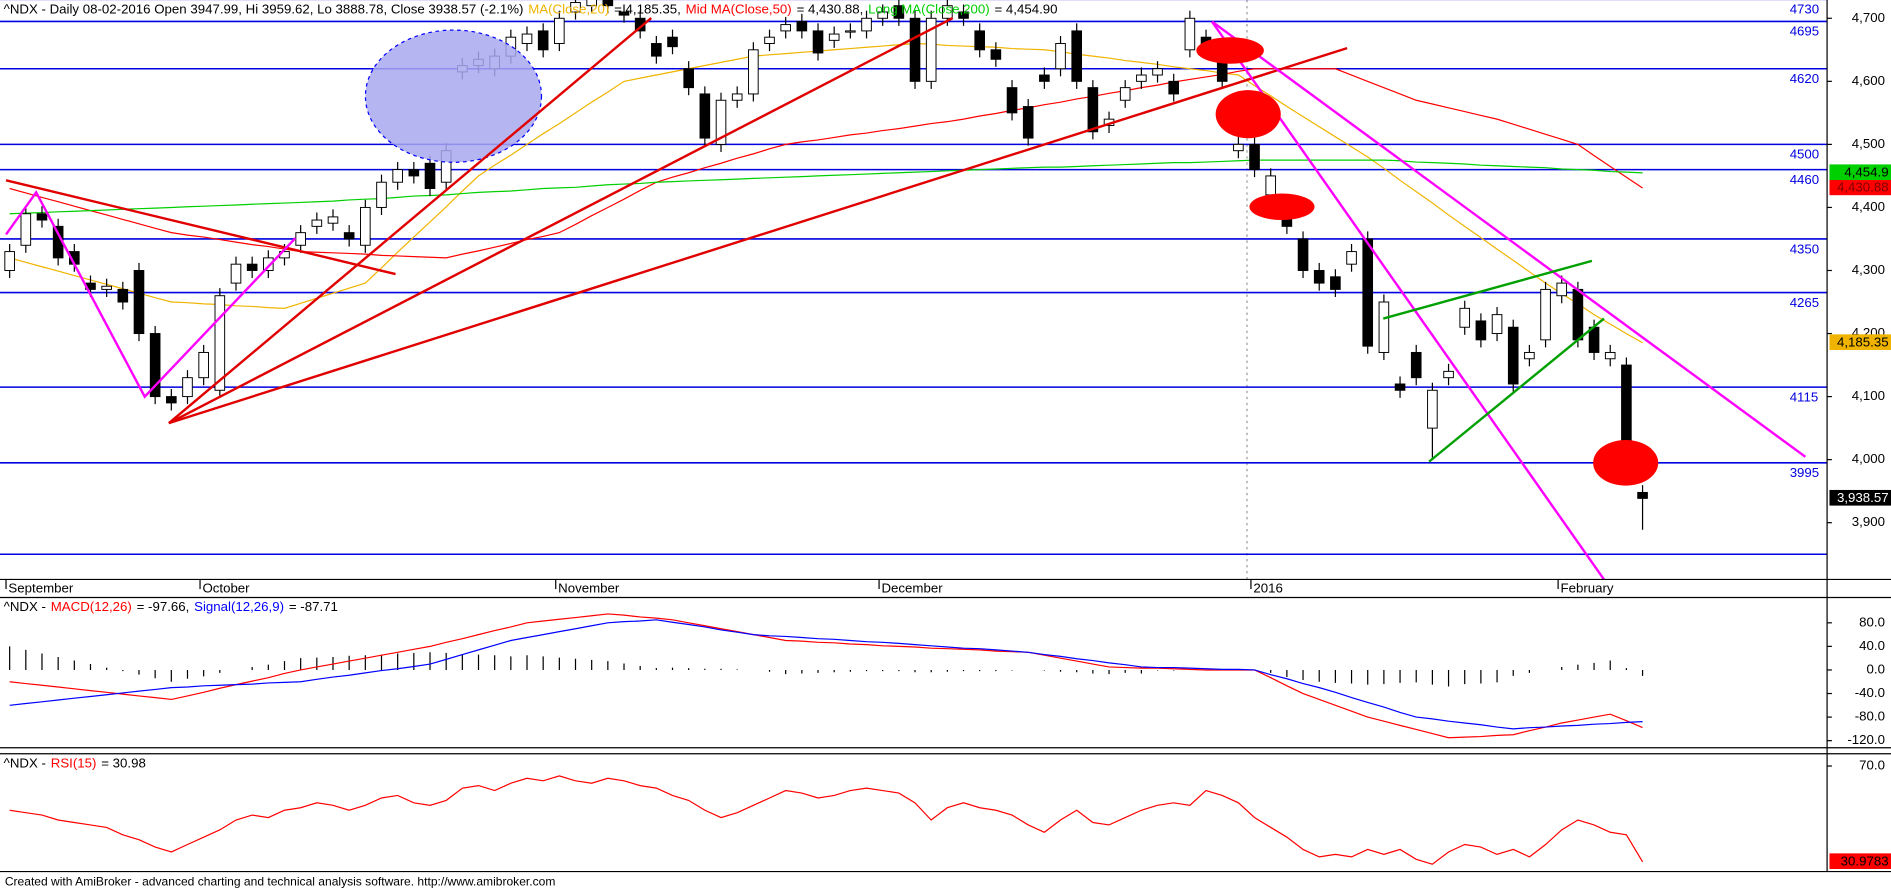 The height and width of the screenshot is (892, 1891). What do you see at coordinates (568, 8) in the screenshot?
I see `legend-name: MA(Close,20)` at bounding box center [568, 8].